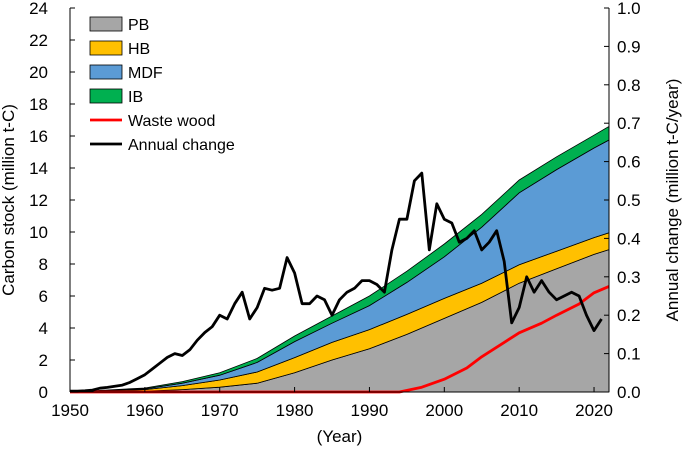 This screenshot has width=685, height=449. I want to click on y-left-tick-label: 8, so click(43, 264).